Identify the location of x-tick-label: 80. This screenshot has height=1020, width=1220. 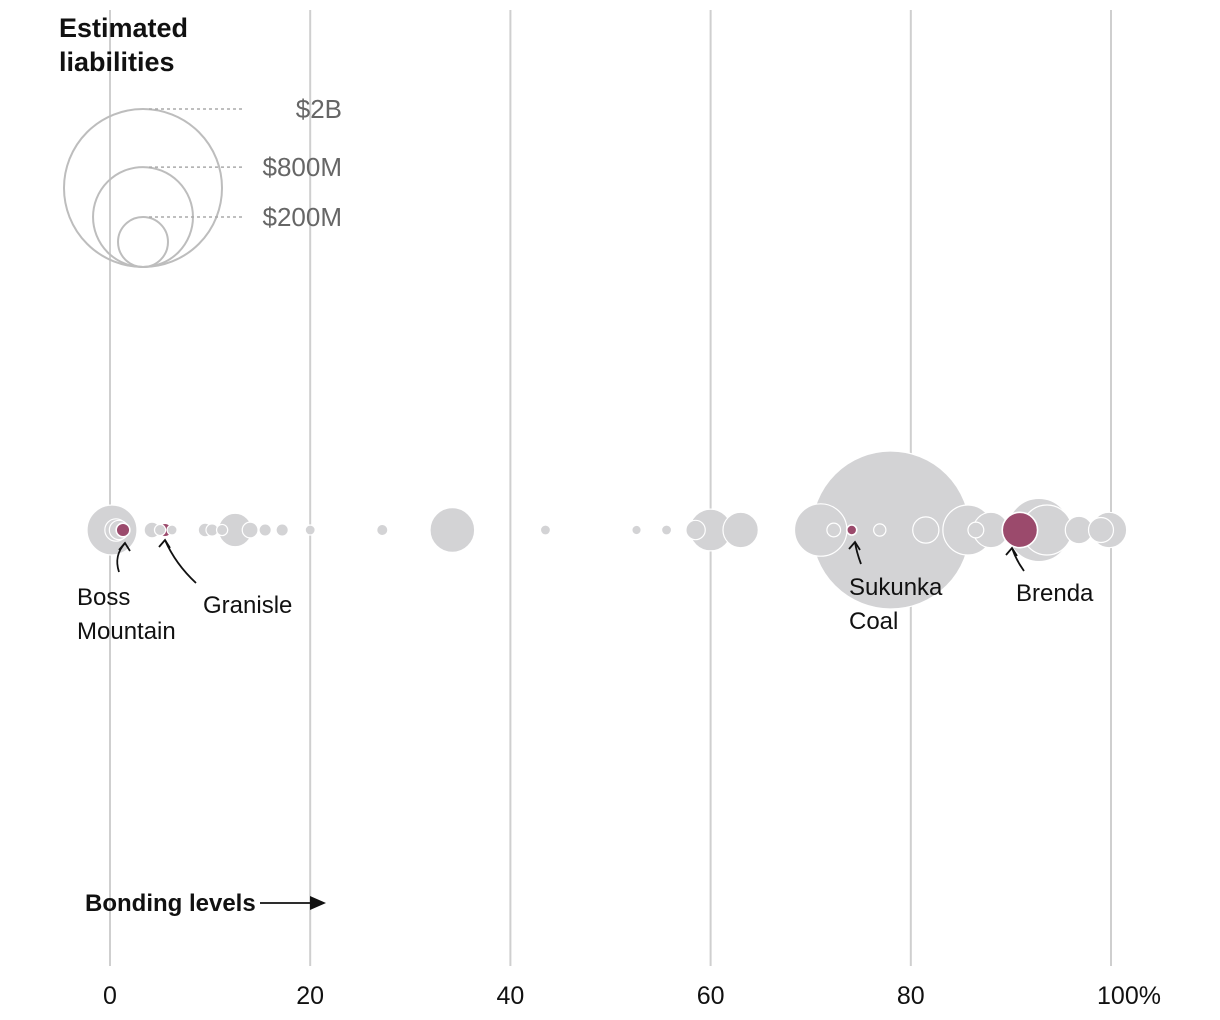
(911, 996).